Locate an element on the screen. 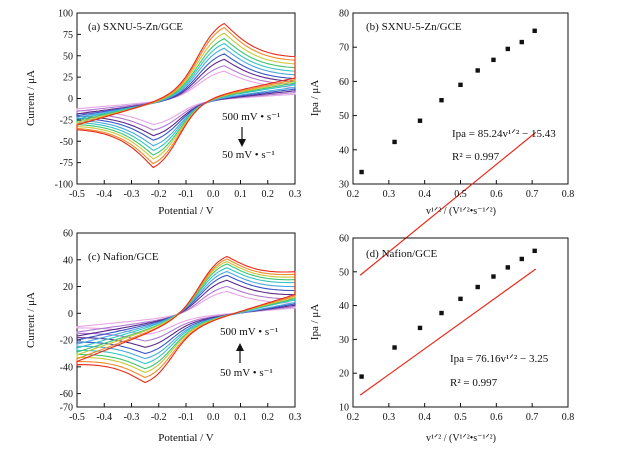  panel-d-points is located at coordinates (448, 313).